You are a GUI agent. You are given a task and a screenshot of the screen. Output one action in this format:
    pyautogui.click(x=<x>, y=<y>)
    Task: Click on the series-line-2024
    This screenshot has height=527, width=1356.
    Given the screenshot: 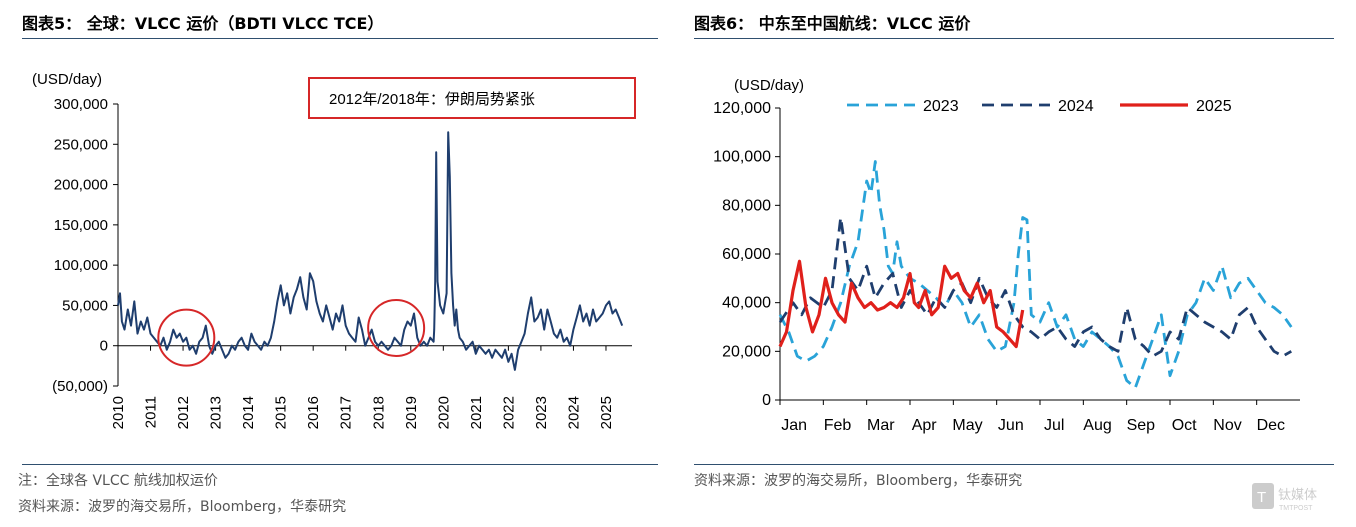 What is the action you would take?
    pyautogui.click(x=1035, y=287)
    